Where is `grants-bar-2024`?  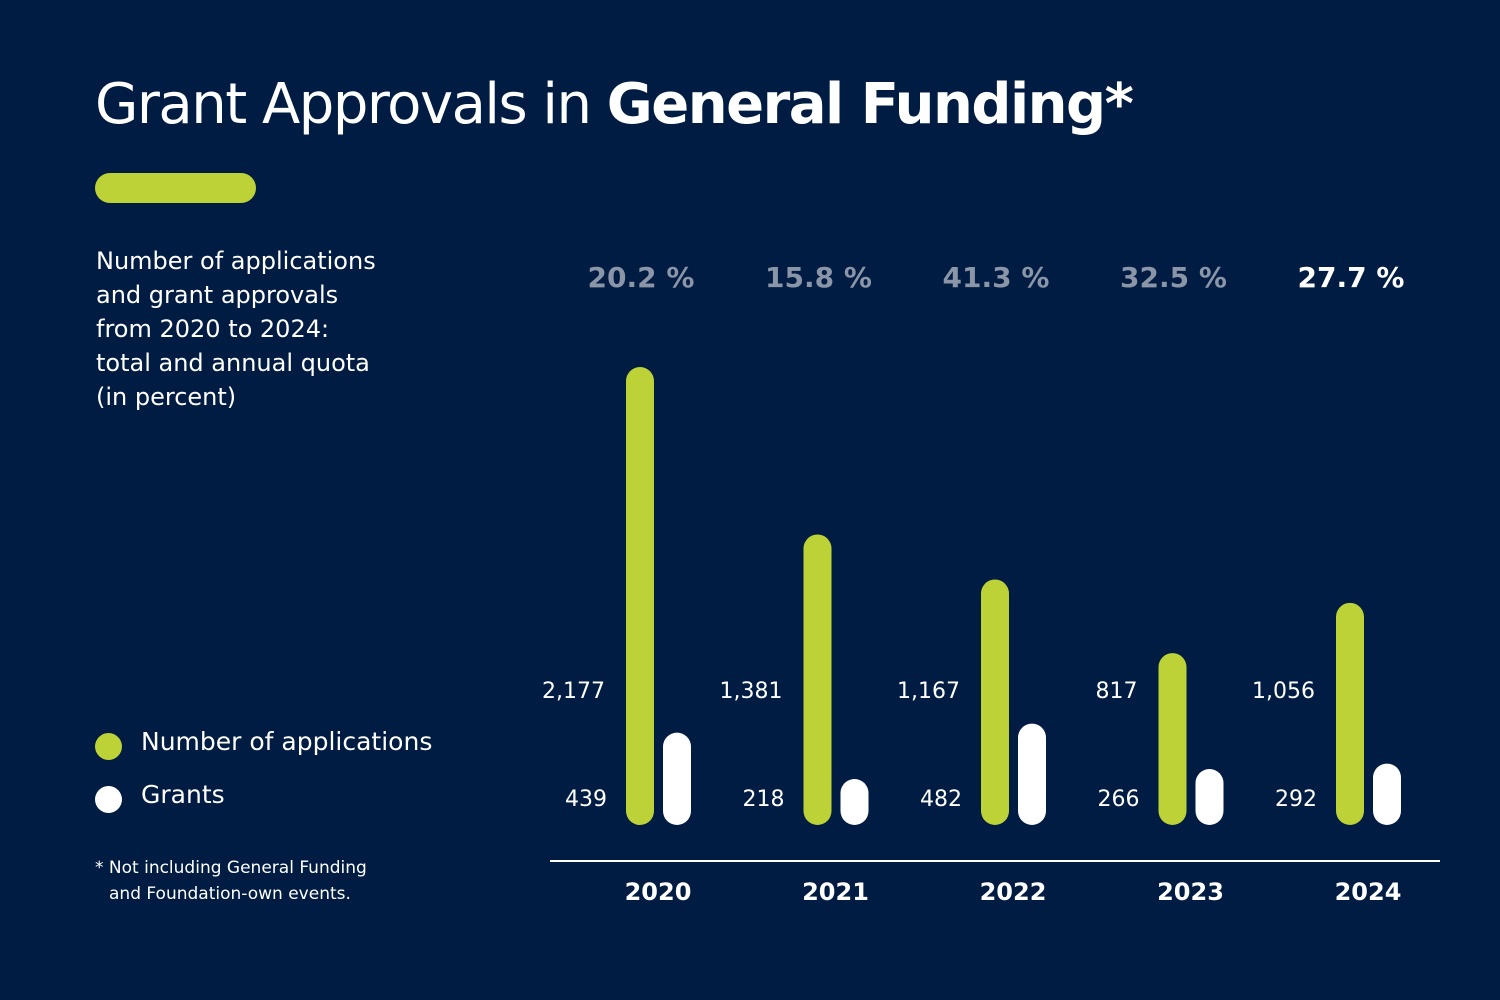
grants-bar-2024 is located at coordinates (1387, 794).